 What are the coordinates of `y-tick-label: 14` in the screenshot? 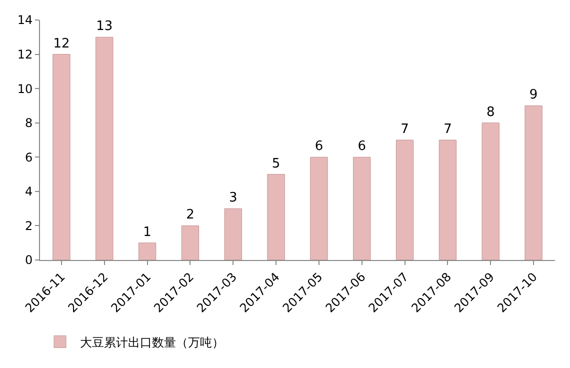 It's located at (25, 20).